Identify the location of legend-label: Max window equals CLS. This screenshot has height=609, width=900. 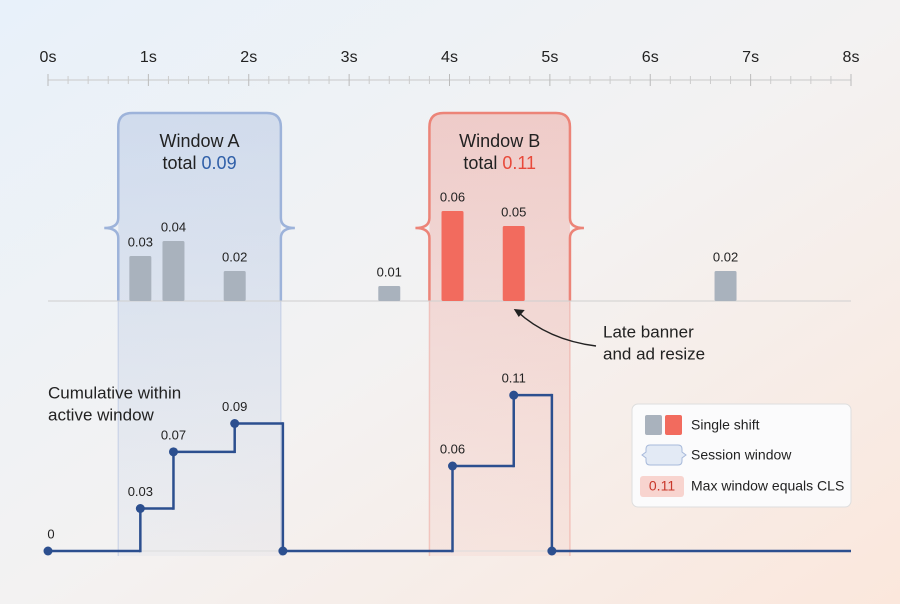
(767, 486).